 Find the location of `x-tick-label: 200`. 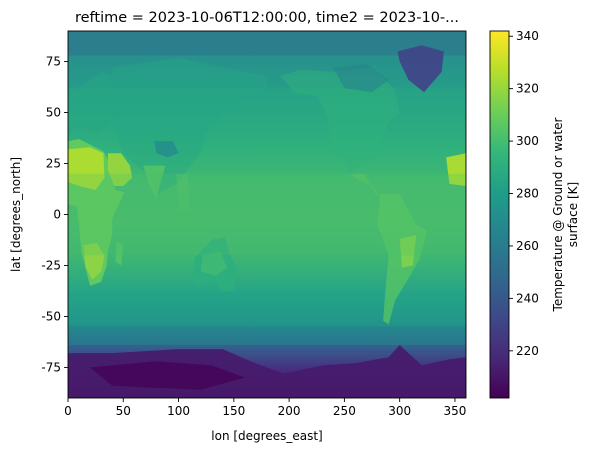

x-tick-label: 200 is located at coordinates (289, 411).